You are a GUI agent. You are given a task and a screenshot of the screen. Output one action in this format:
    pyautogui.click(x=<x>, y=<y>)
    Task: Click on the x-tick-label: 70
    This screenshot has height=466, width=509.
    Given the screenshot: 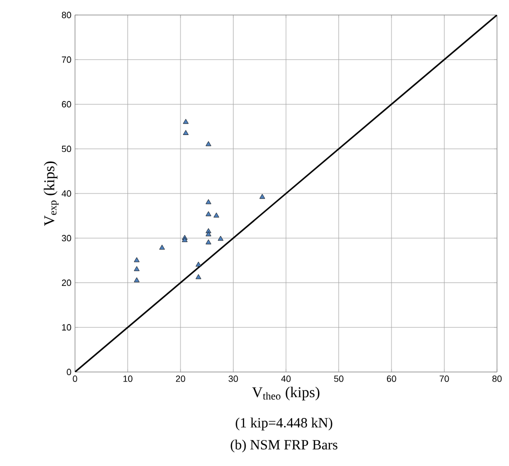 What is the action you would take?
    pyautogui.click(x=444, y=379)
    